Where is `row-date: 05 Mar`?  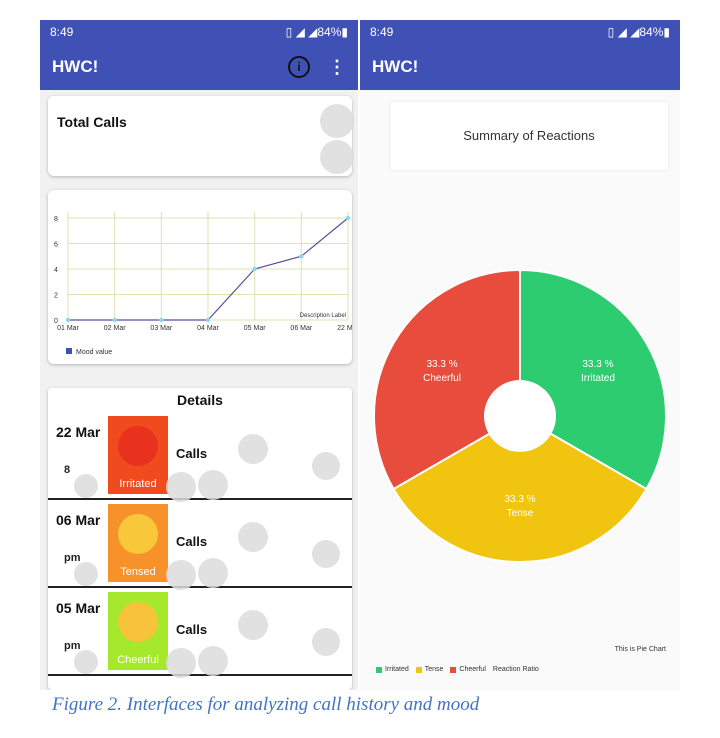 row-date: 05 Mar is located at coordinates (78, 608).